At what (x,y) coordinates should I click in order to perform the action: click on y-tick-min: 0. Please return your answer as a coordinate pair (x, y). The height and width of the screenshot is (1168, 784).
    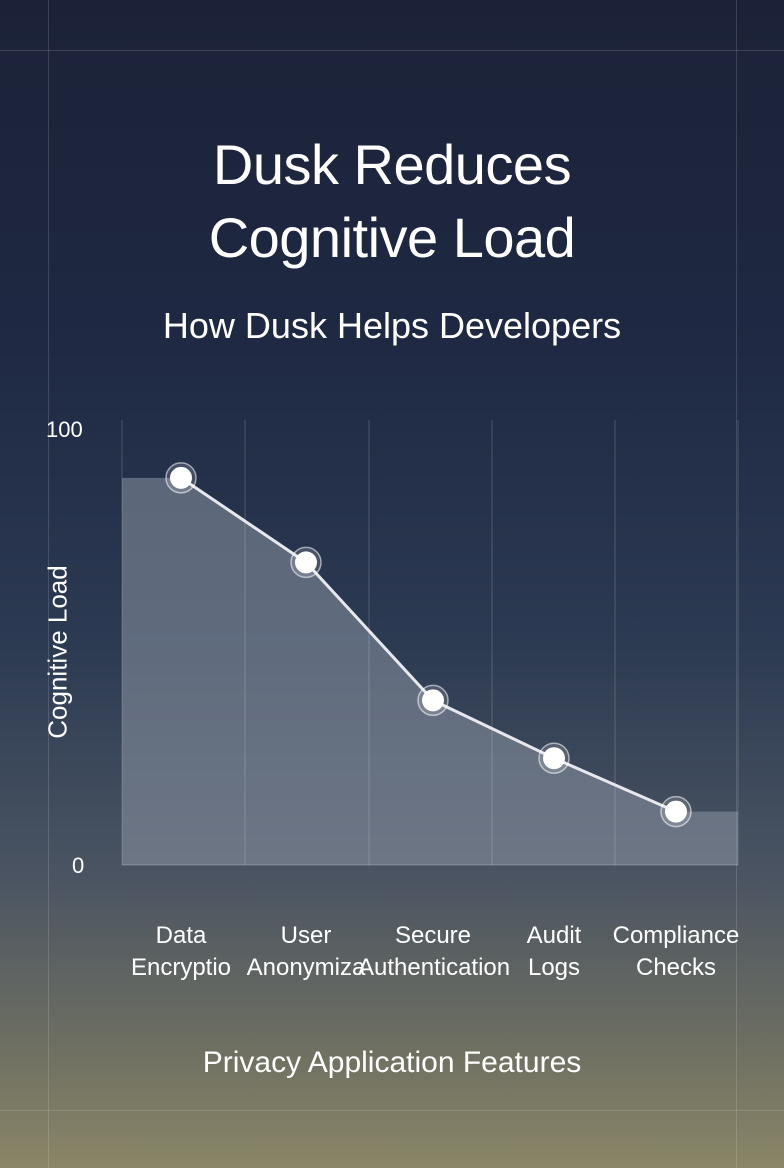
    Looking at the image, I should click on (78, 865).